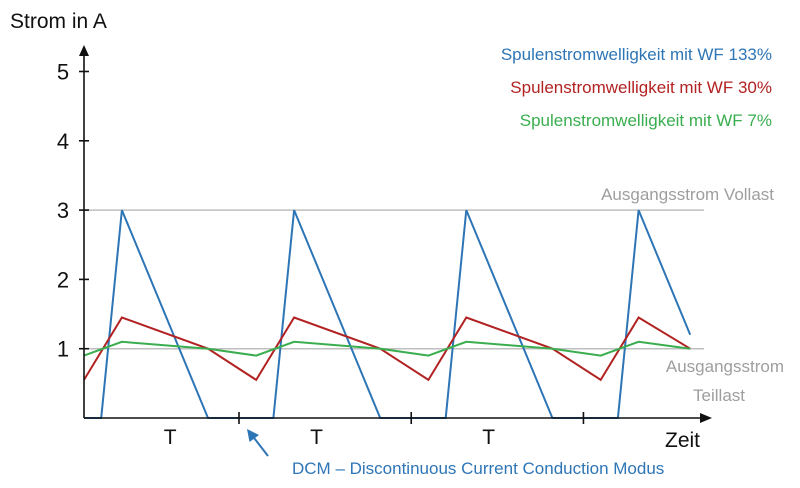 The height and width of the screenshot is (488, 800). Describe the element at coordinates (682, 440) in the screenshot. I see `x-axis-title: Zeit` at that location.